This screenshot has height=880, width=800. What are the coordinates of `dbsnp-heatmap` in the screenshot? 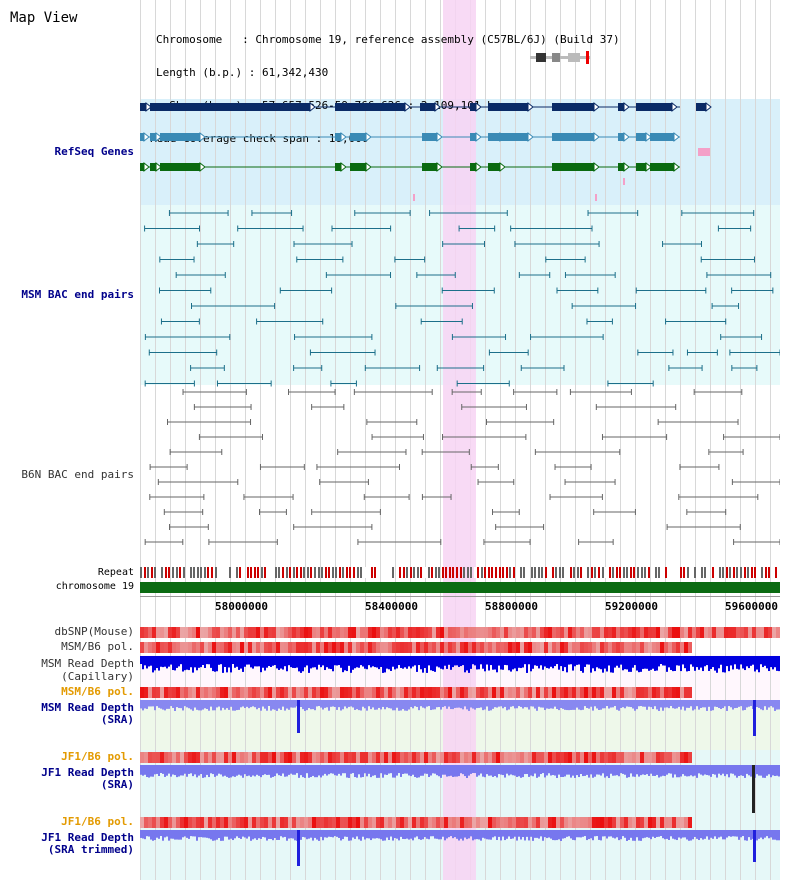 It's located at (460, 632).